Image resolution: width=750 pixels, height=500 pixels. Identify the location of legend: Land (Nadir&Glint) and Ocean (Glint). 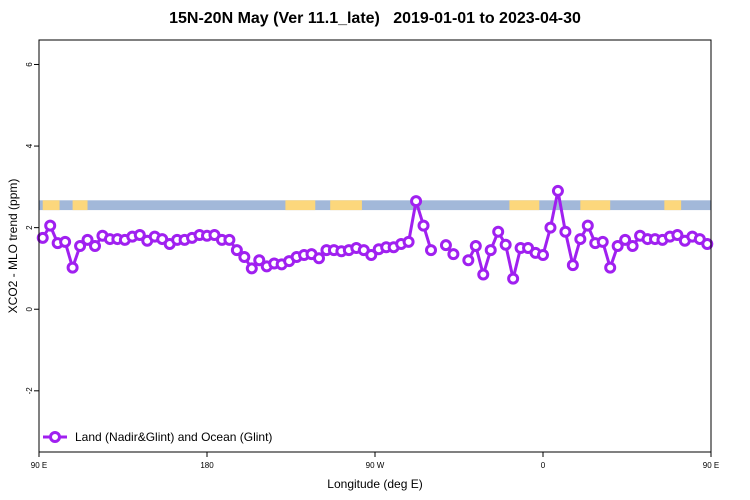
(157, 437).